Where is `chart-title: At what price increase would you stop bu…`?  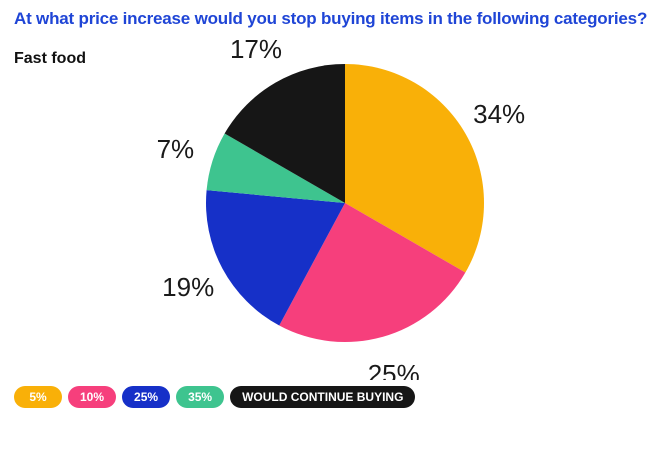 chart-title: At what price increase would you stop bu… is located at coordinates (331, 18).